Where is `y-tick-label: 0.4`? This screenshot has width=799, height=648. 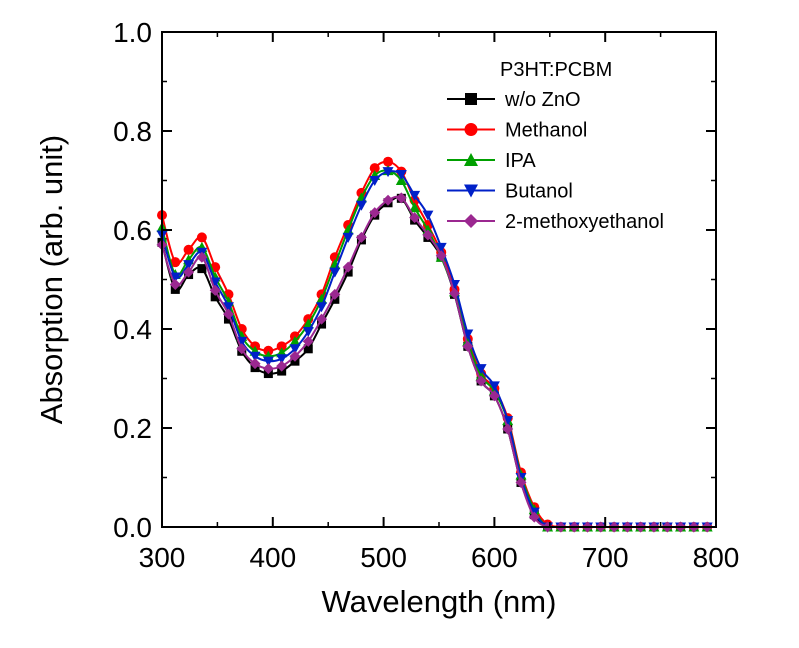 y-tick-label: 0.4 is located at coordinates (132, 329).